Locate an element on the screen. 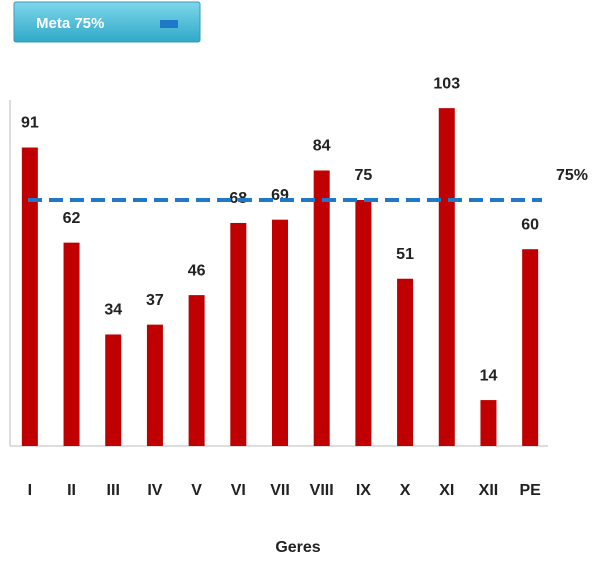 Image resolution: width=597 pixels, height=572 pixels. x-tick-label: XI is located at coordinates (446, 490).